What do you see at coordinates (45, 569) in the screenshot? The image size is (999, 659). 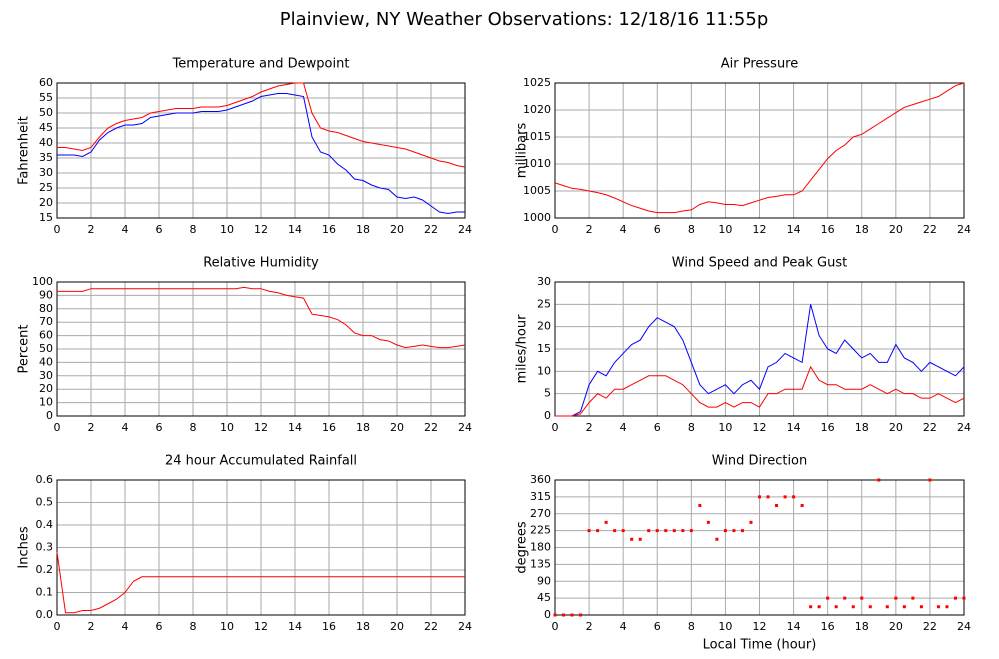 I see `y-tick-label: 0.2` at bounding box center [45, 569].